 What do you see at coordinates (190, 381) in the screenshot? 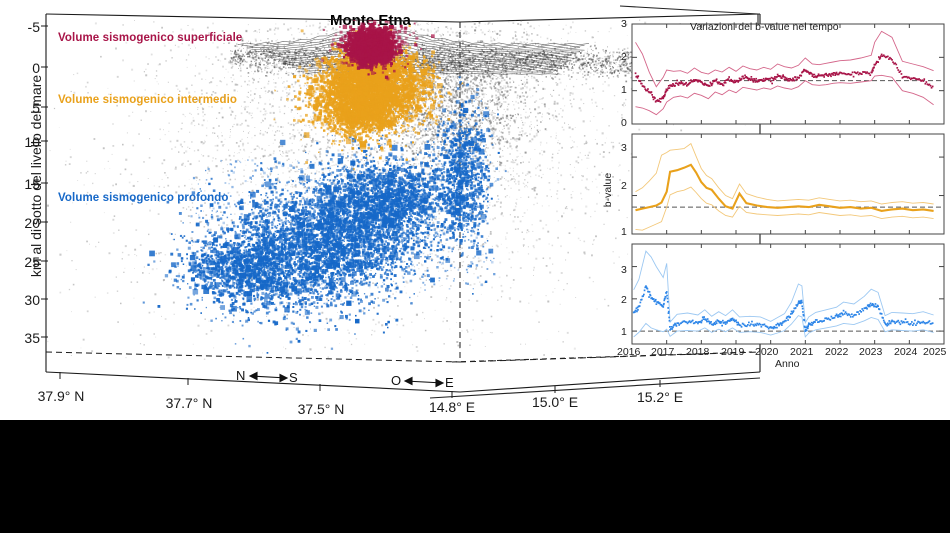
I see `x-axis-left-ticks` at bounding box center [190, 381].